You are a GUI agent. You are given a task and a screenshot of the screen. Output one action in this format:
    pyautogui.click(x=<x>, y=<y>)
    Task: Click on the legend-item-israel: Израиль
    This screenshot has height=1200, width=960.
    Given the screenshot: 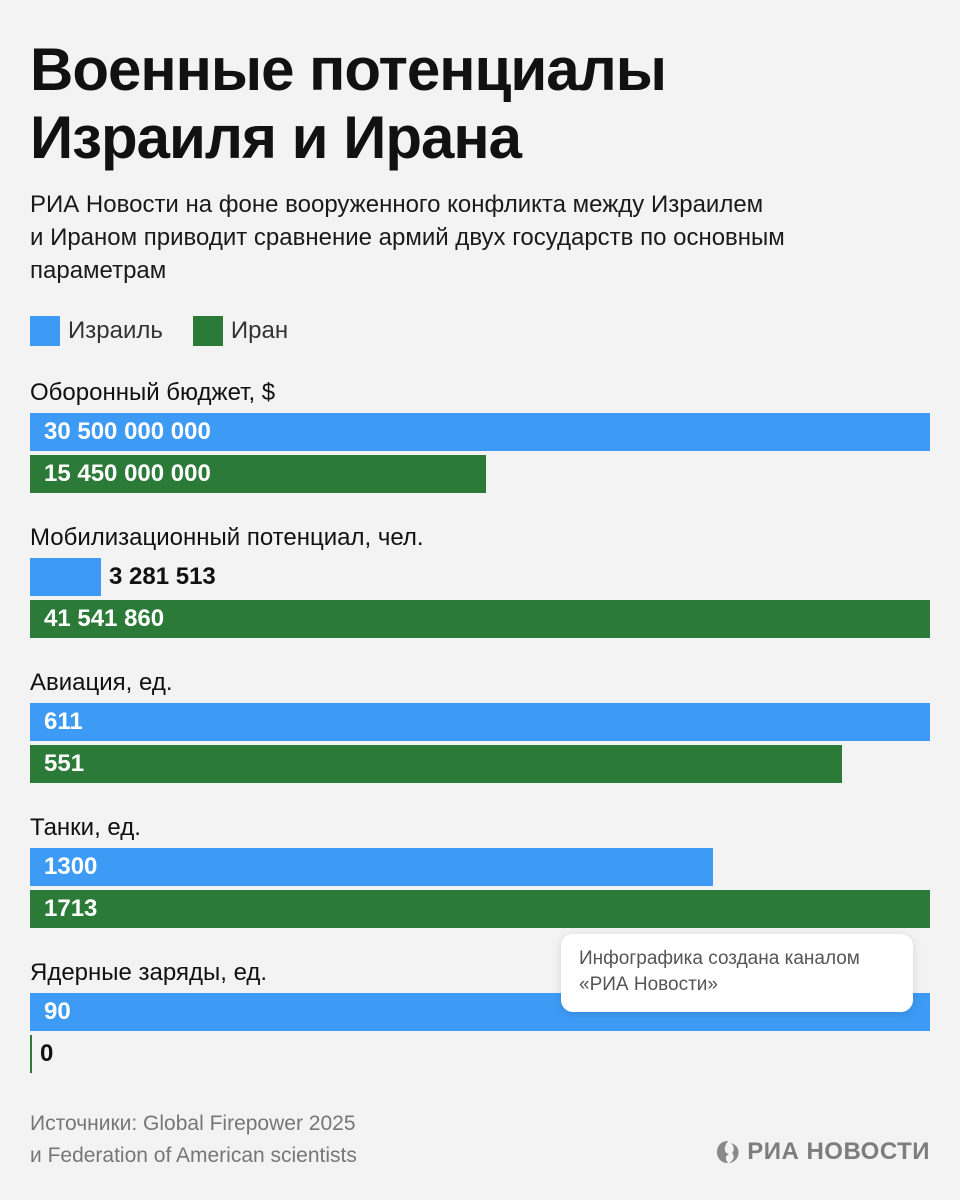 What is the action you would take?
    pyautogui.click(x=96, y=331)
    